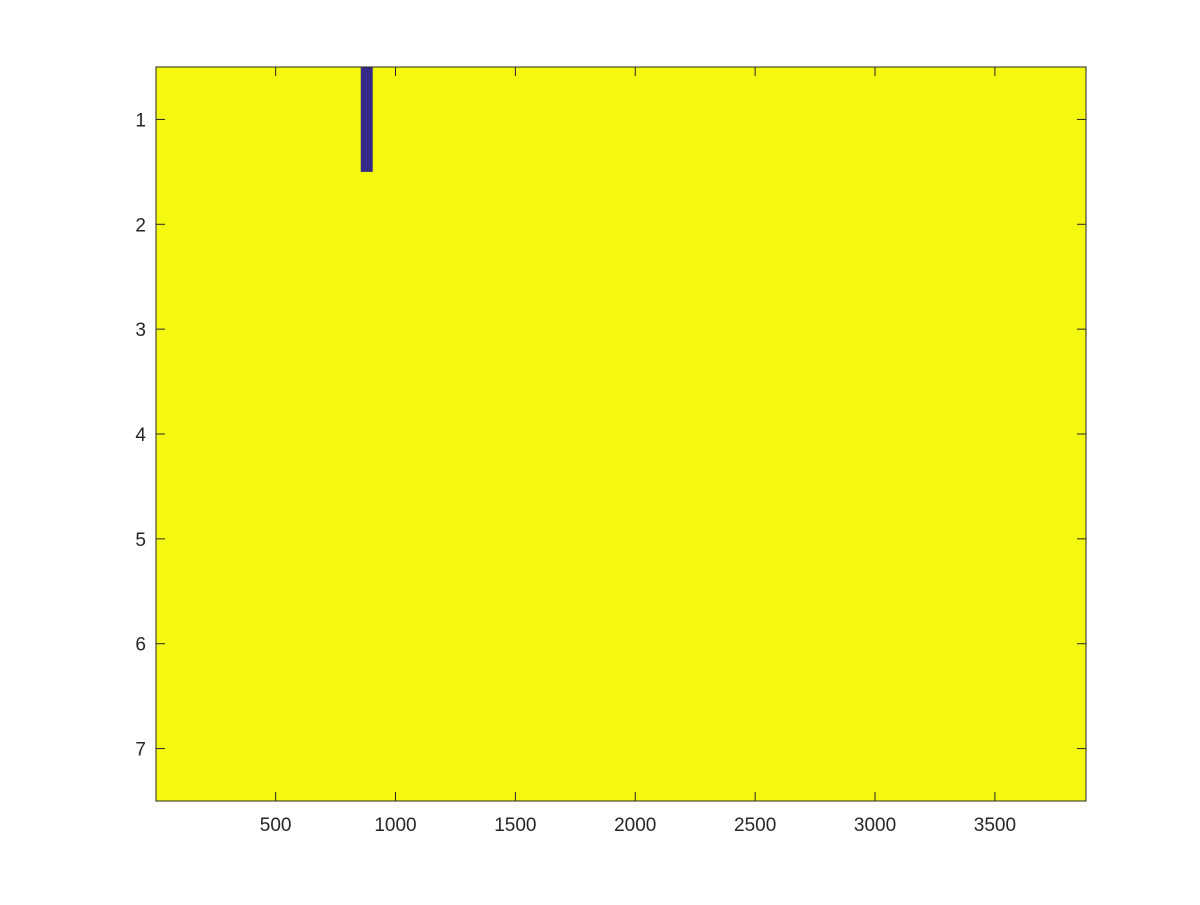 The image size is (1200, 905). What do you see at coordinates (635, 825) in the screenshot?
I see `x-tick-label: 2000` at bounding box center [635, 825].